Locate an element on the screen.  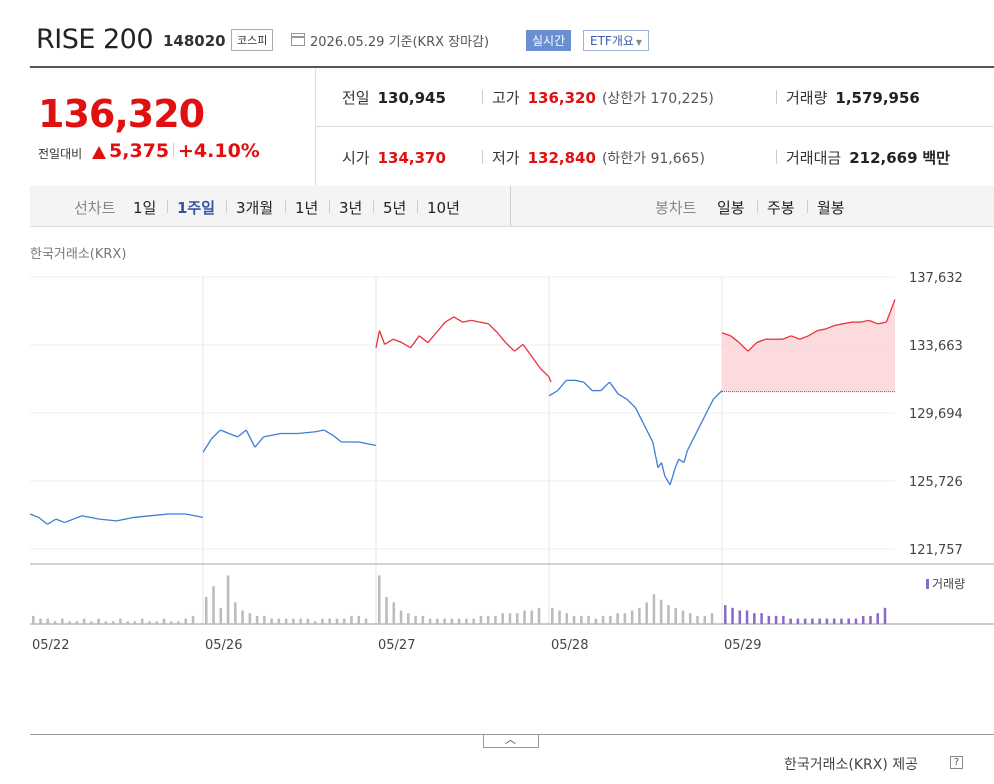
tab-10y: 10년 is located at coordinates (443, 208).